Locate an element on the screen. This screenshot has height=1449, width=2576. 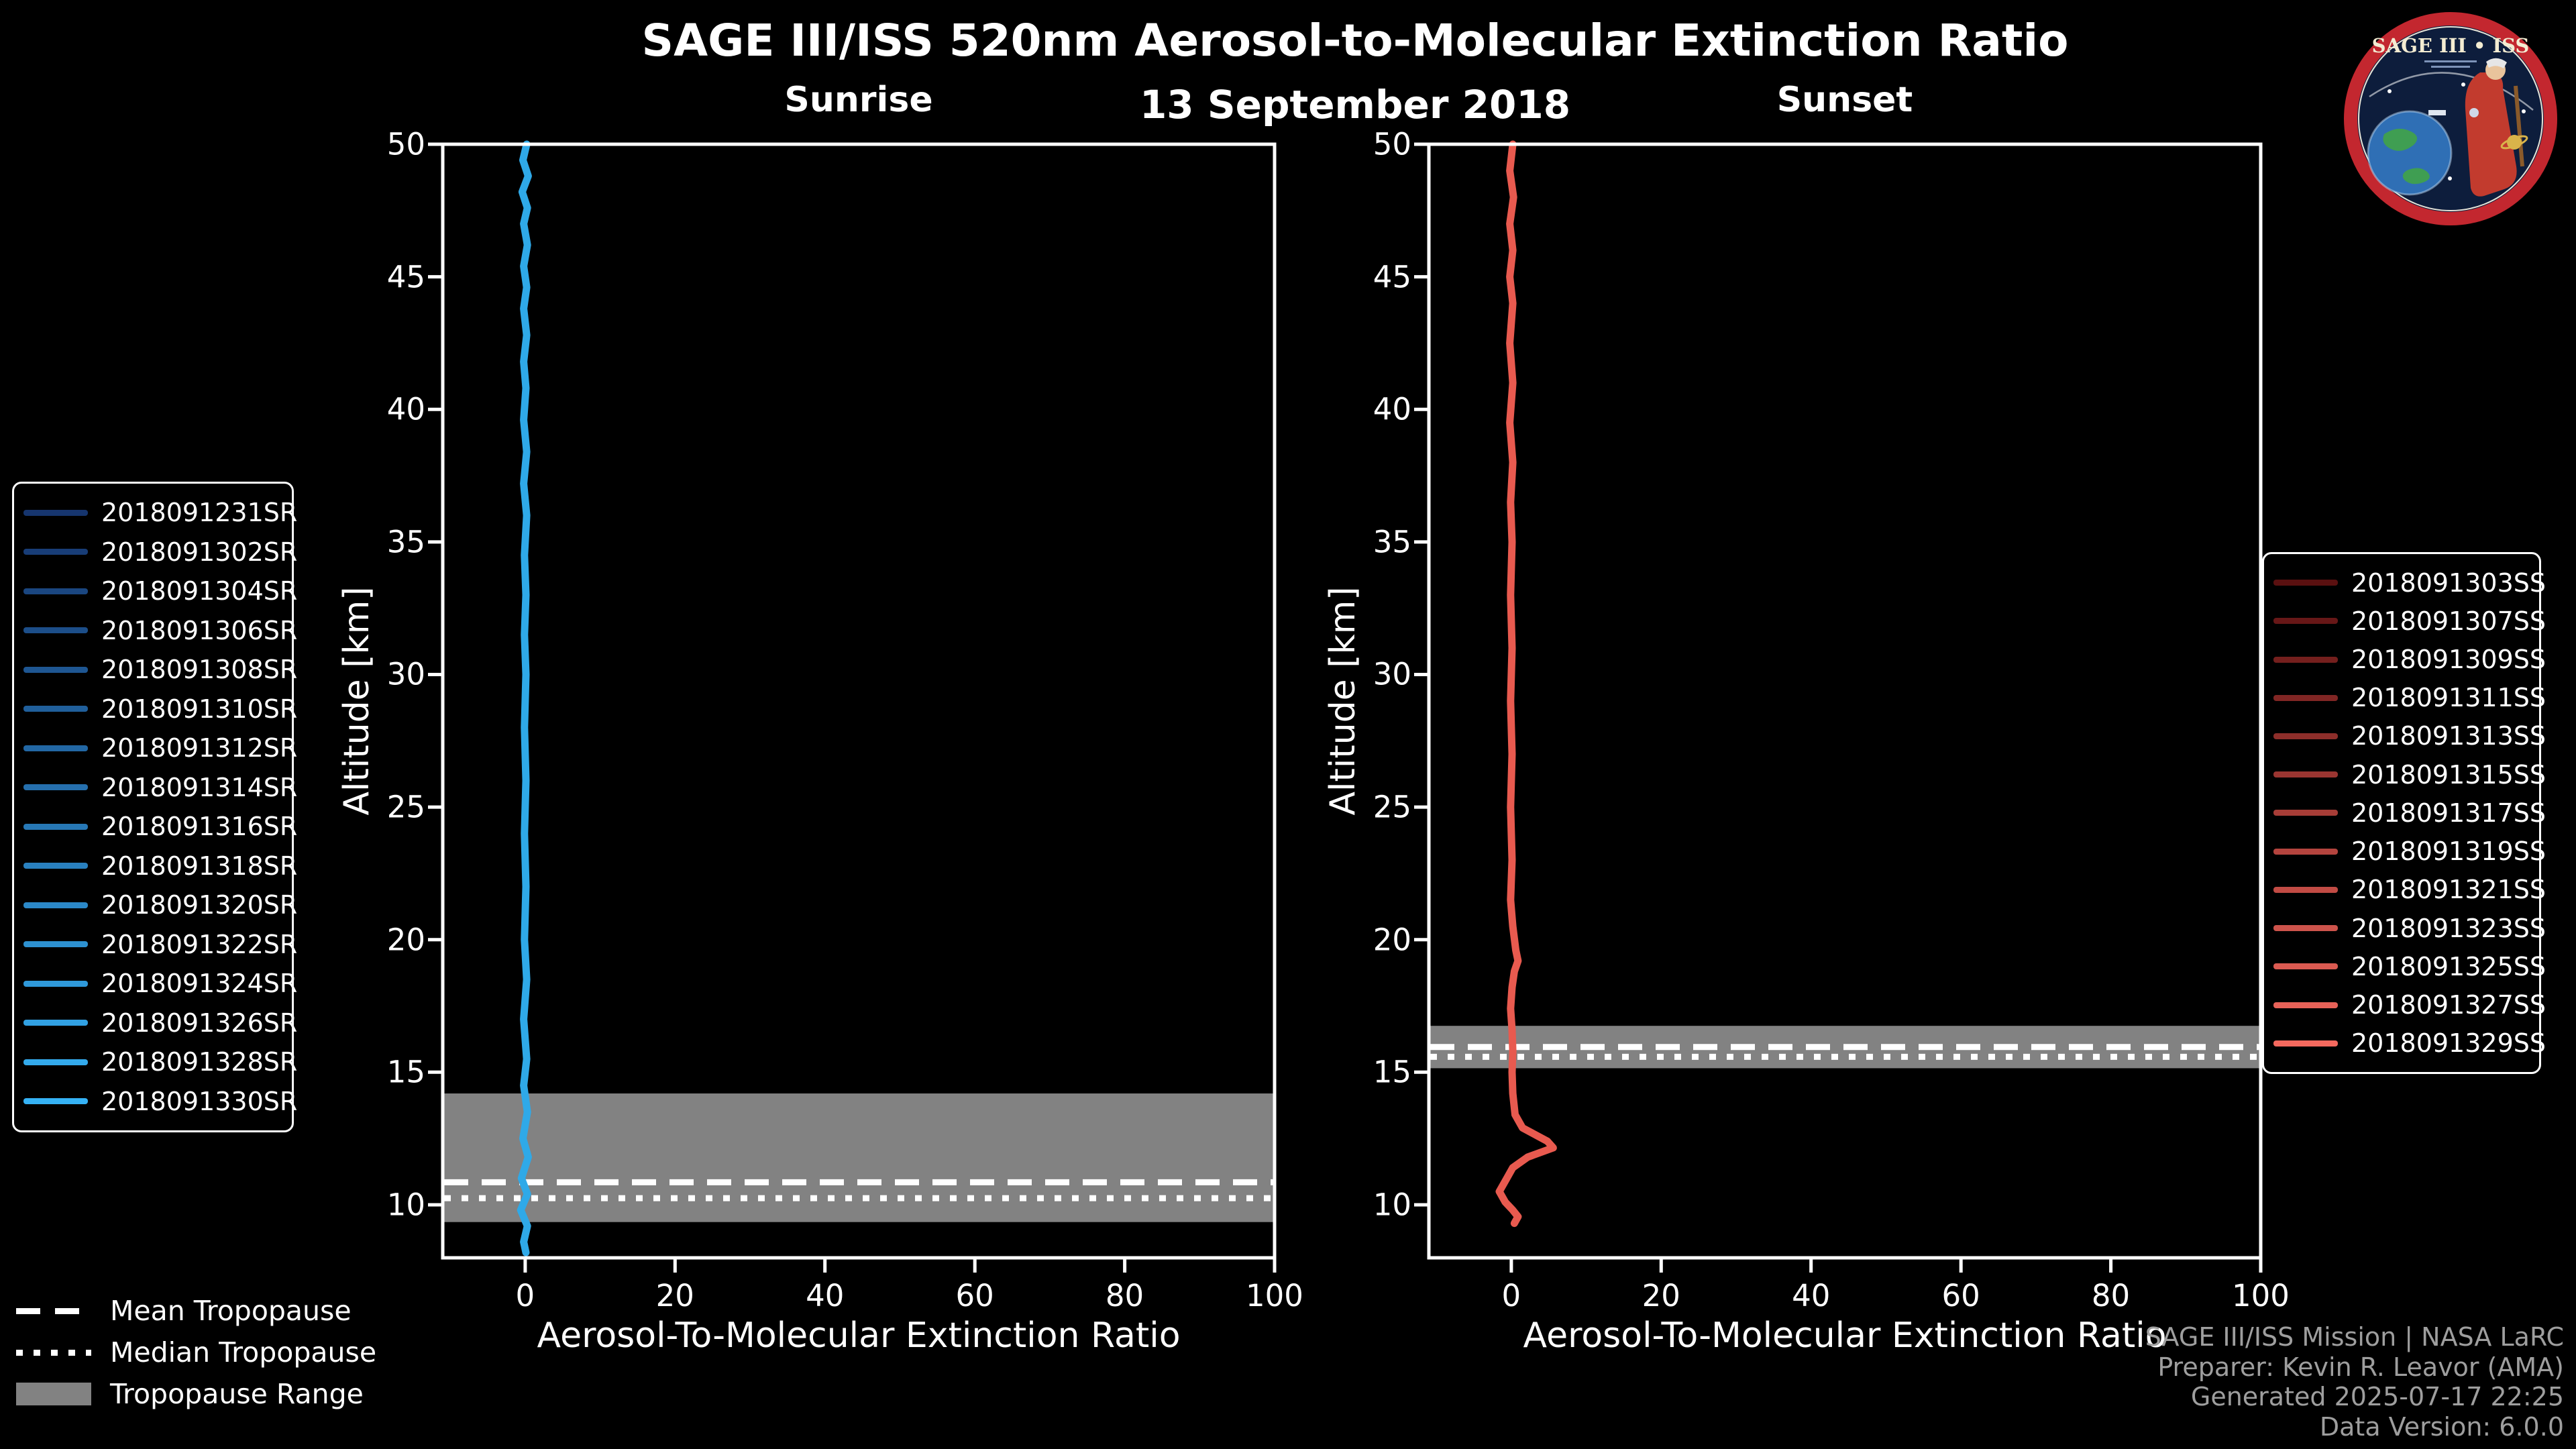
y-tick-label: 25 is located at coordinates (1392, 807).